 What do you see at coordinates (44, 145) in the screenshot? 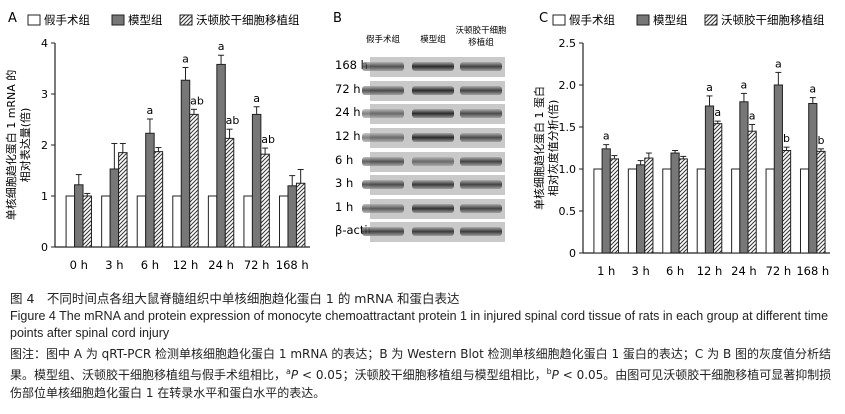
I see `panel-a-ytick-label: 2` at bounding box center [44, 145].